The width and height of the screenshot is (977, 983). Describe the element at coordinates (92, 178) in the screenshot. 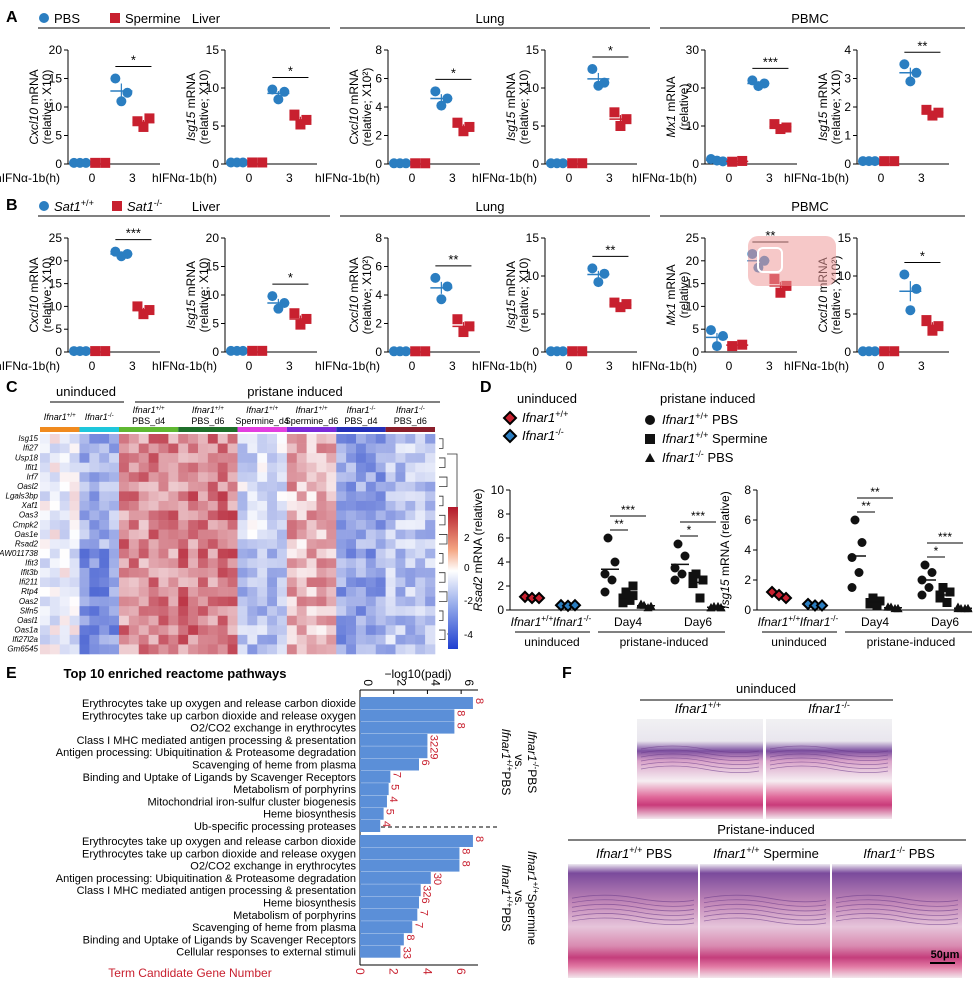

I see `x-tick-label: 0` at that location.